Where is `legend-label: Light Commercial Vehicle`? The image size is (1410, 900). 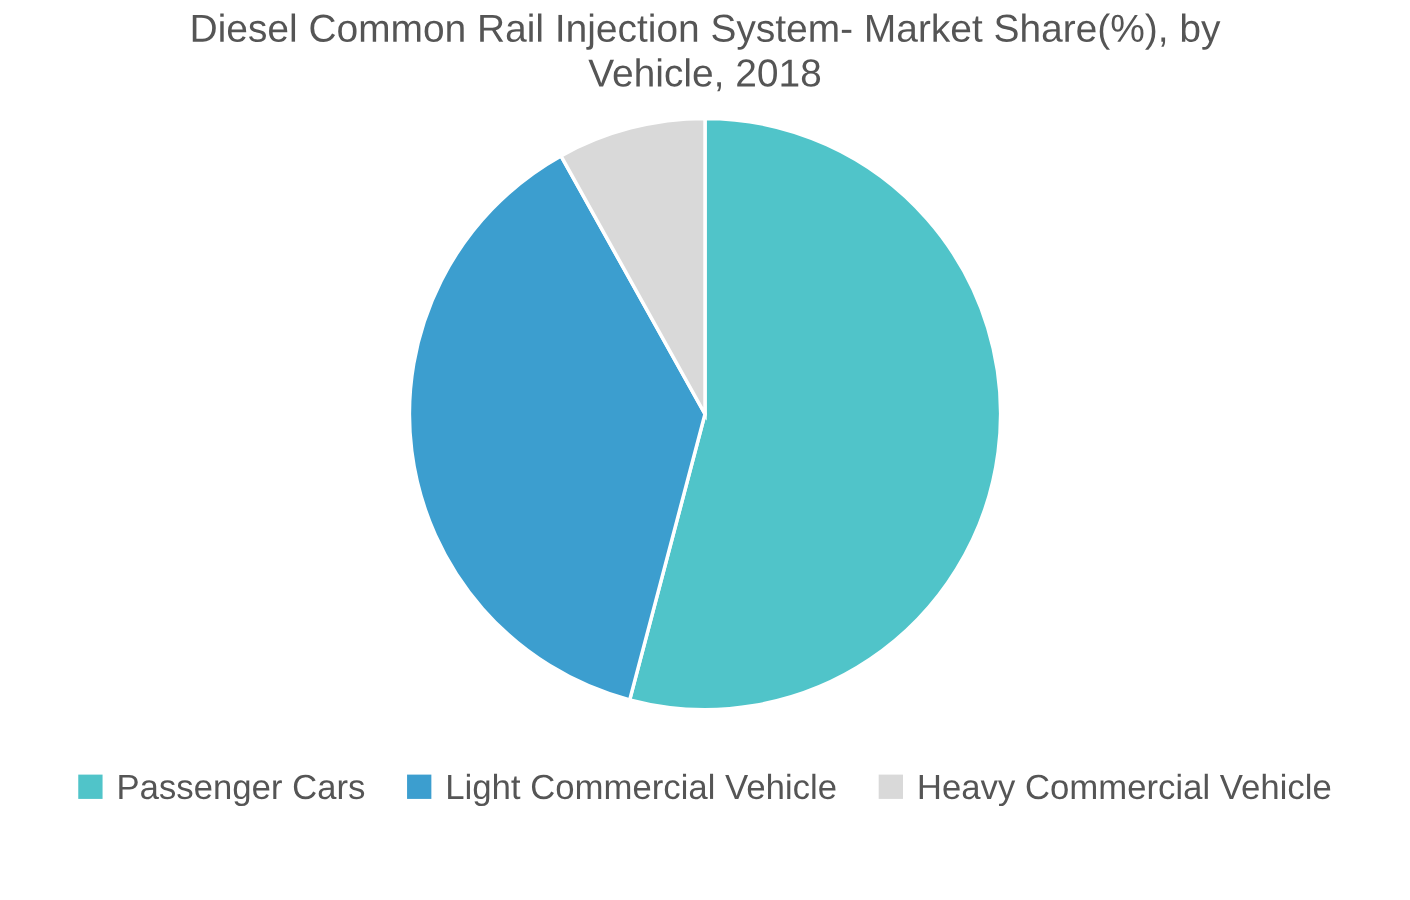
legend-label: Light Commercial Vehicle is located at coordinates (642, 790).